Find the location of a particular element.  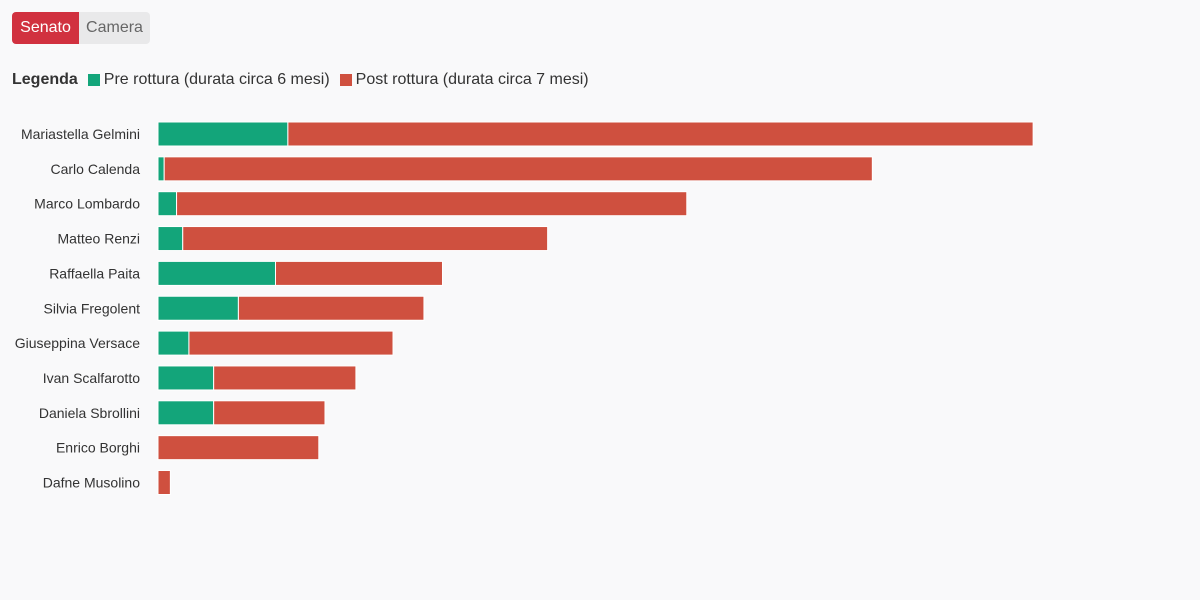

category-label-carlo-calenda: Carlo Calenda is located at coordinates (96, 169).